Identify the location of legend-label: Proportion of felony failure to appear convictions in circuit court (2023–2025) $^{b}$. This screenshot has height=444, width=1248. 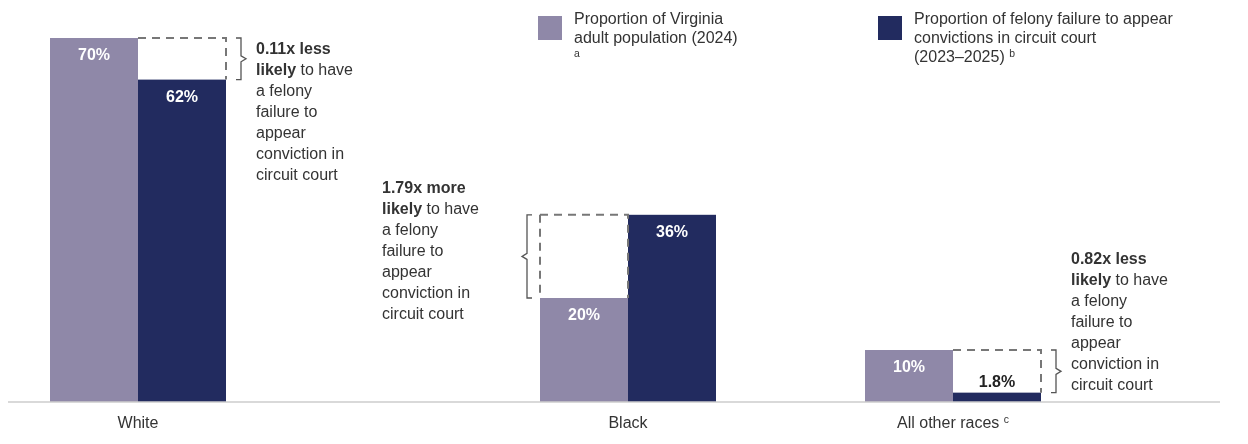
(1044, 37).